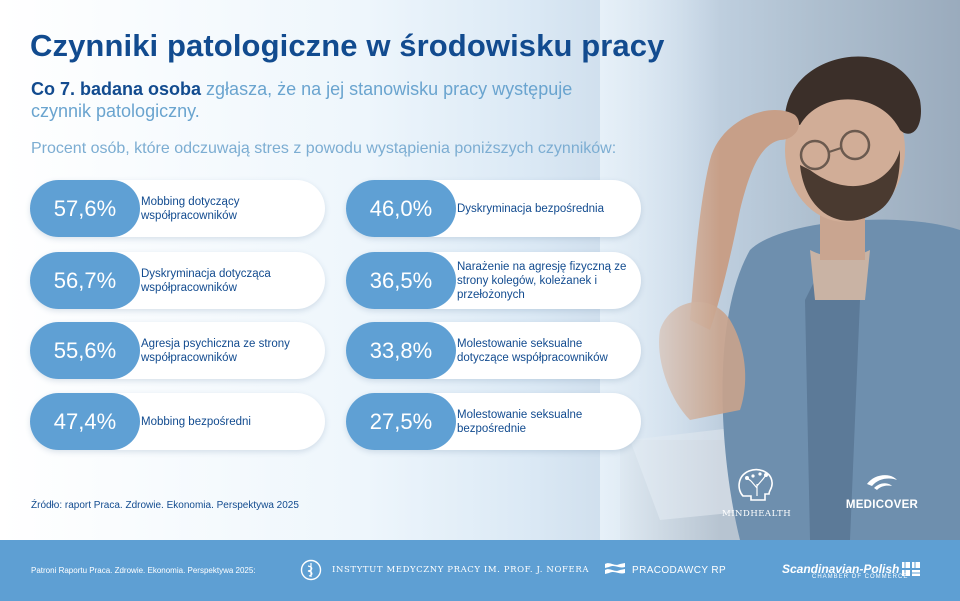  I want to click on factor-percent: 57,6%, so click(85, 208).